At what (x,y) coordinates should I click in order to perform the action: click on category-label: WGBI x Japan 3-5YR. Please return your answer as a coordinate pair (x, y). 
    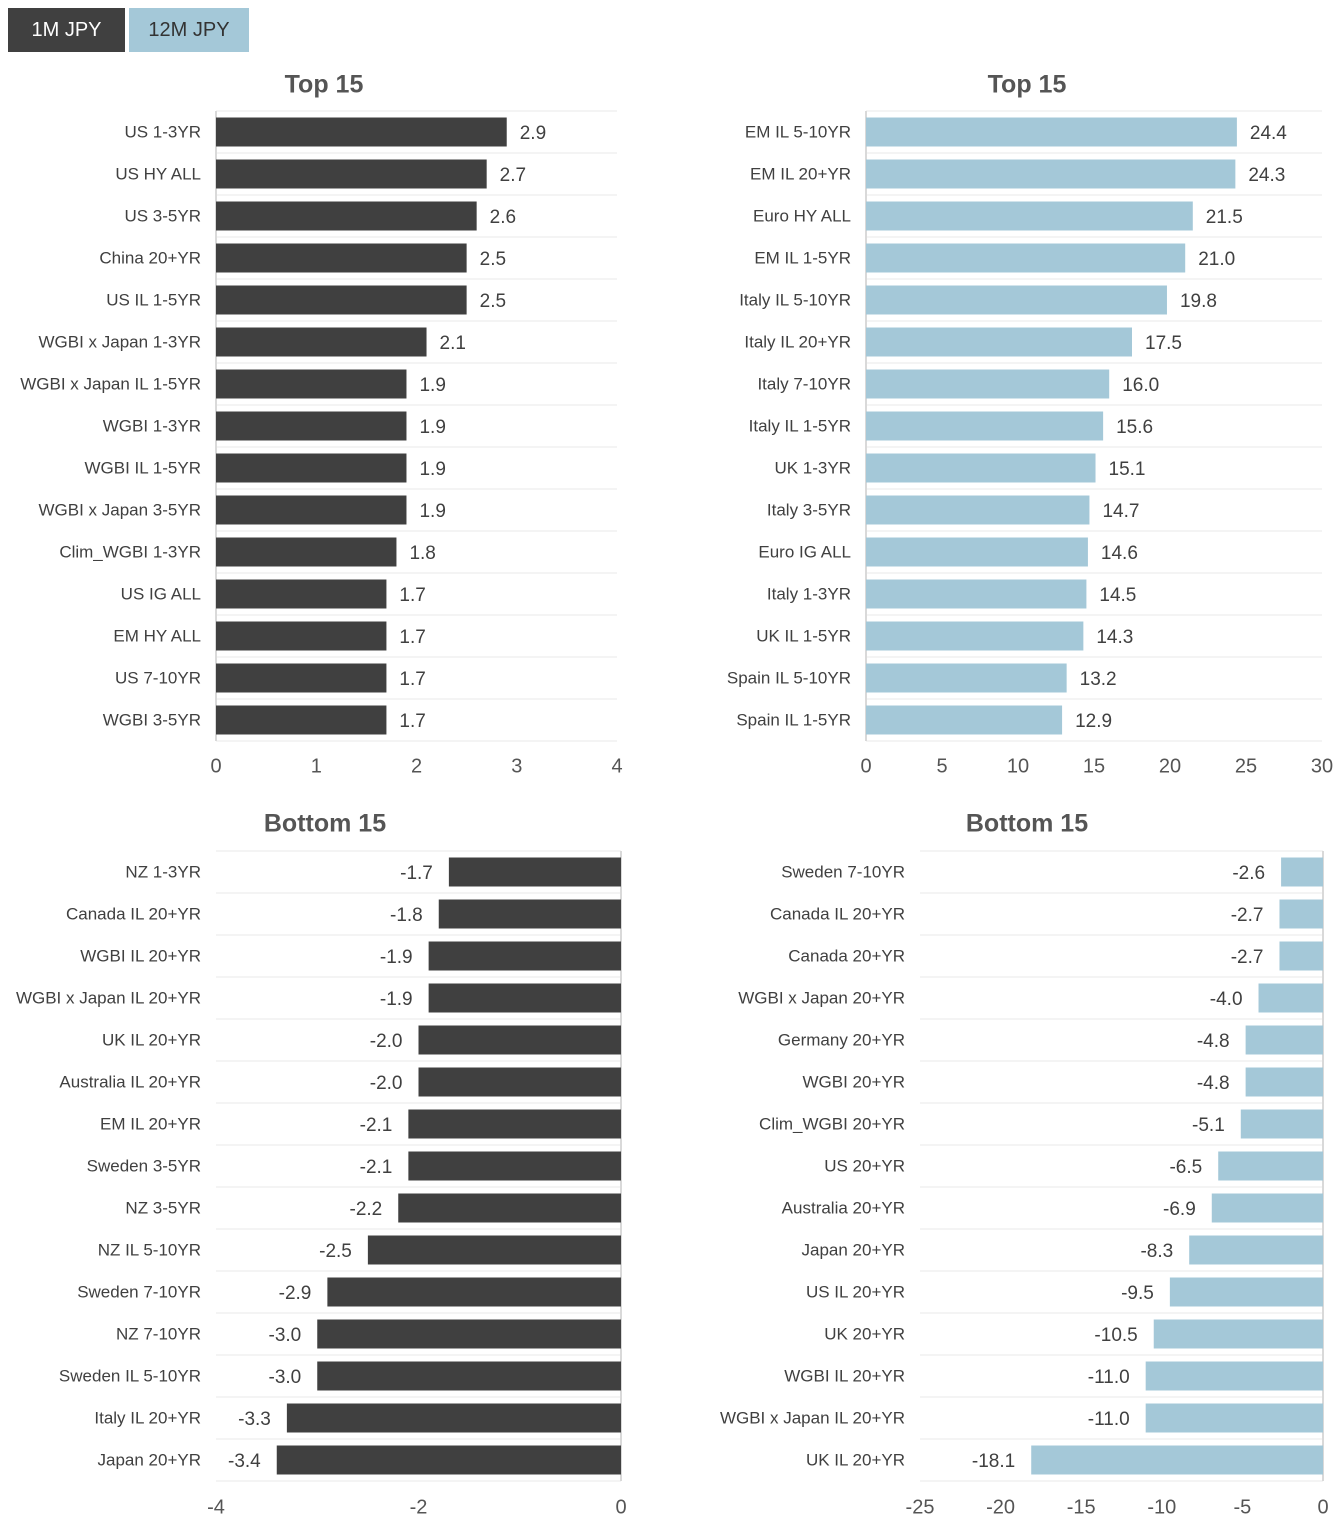
    Looking at the image, I should click on (119, 509).